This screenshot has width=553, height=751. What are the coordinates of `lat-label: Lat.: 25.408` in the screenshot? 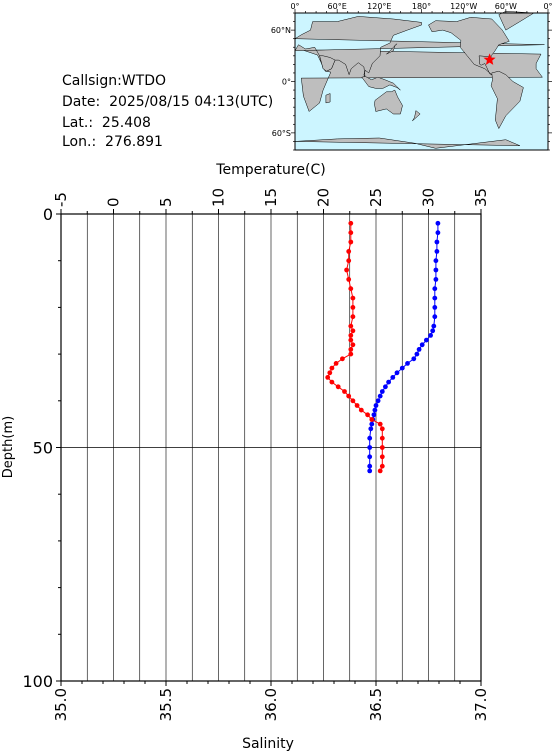 It's located at (106, 123).